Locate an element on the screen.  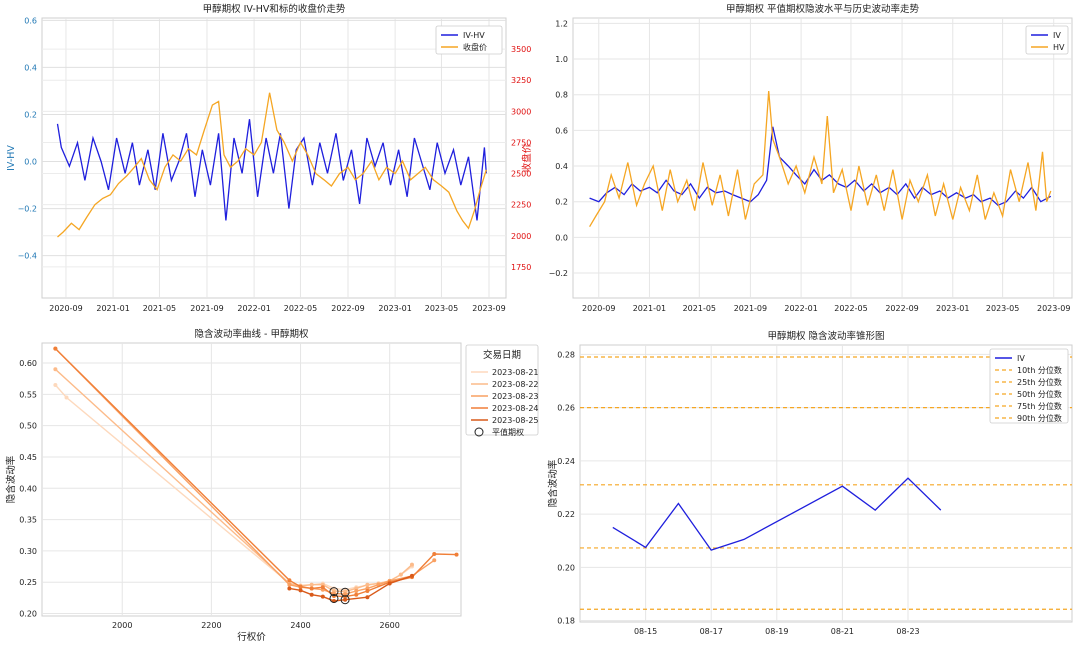
legend-label: 收盘价 is located at coordinates (475, 47).